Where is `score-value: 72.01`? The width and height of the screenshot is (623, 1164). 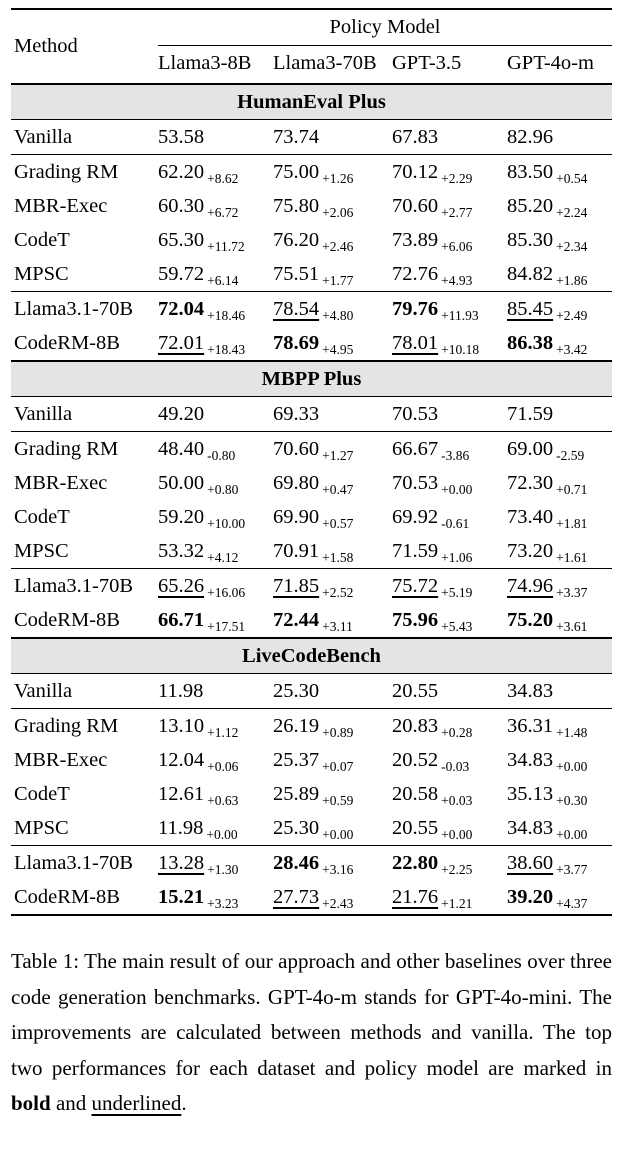 score-value: 72.01 is located at coordinates (181, 342).